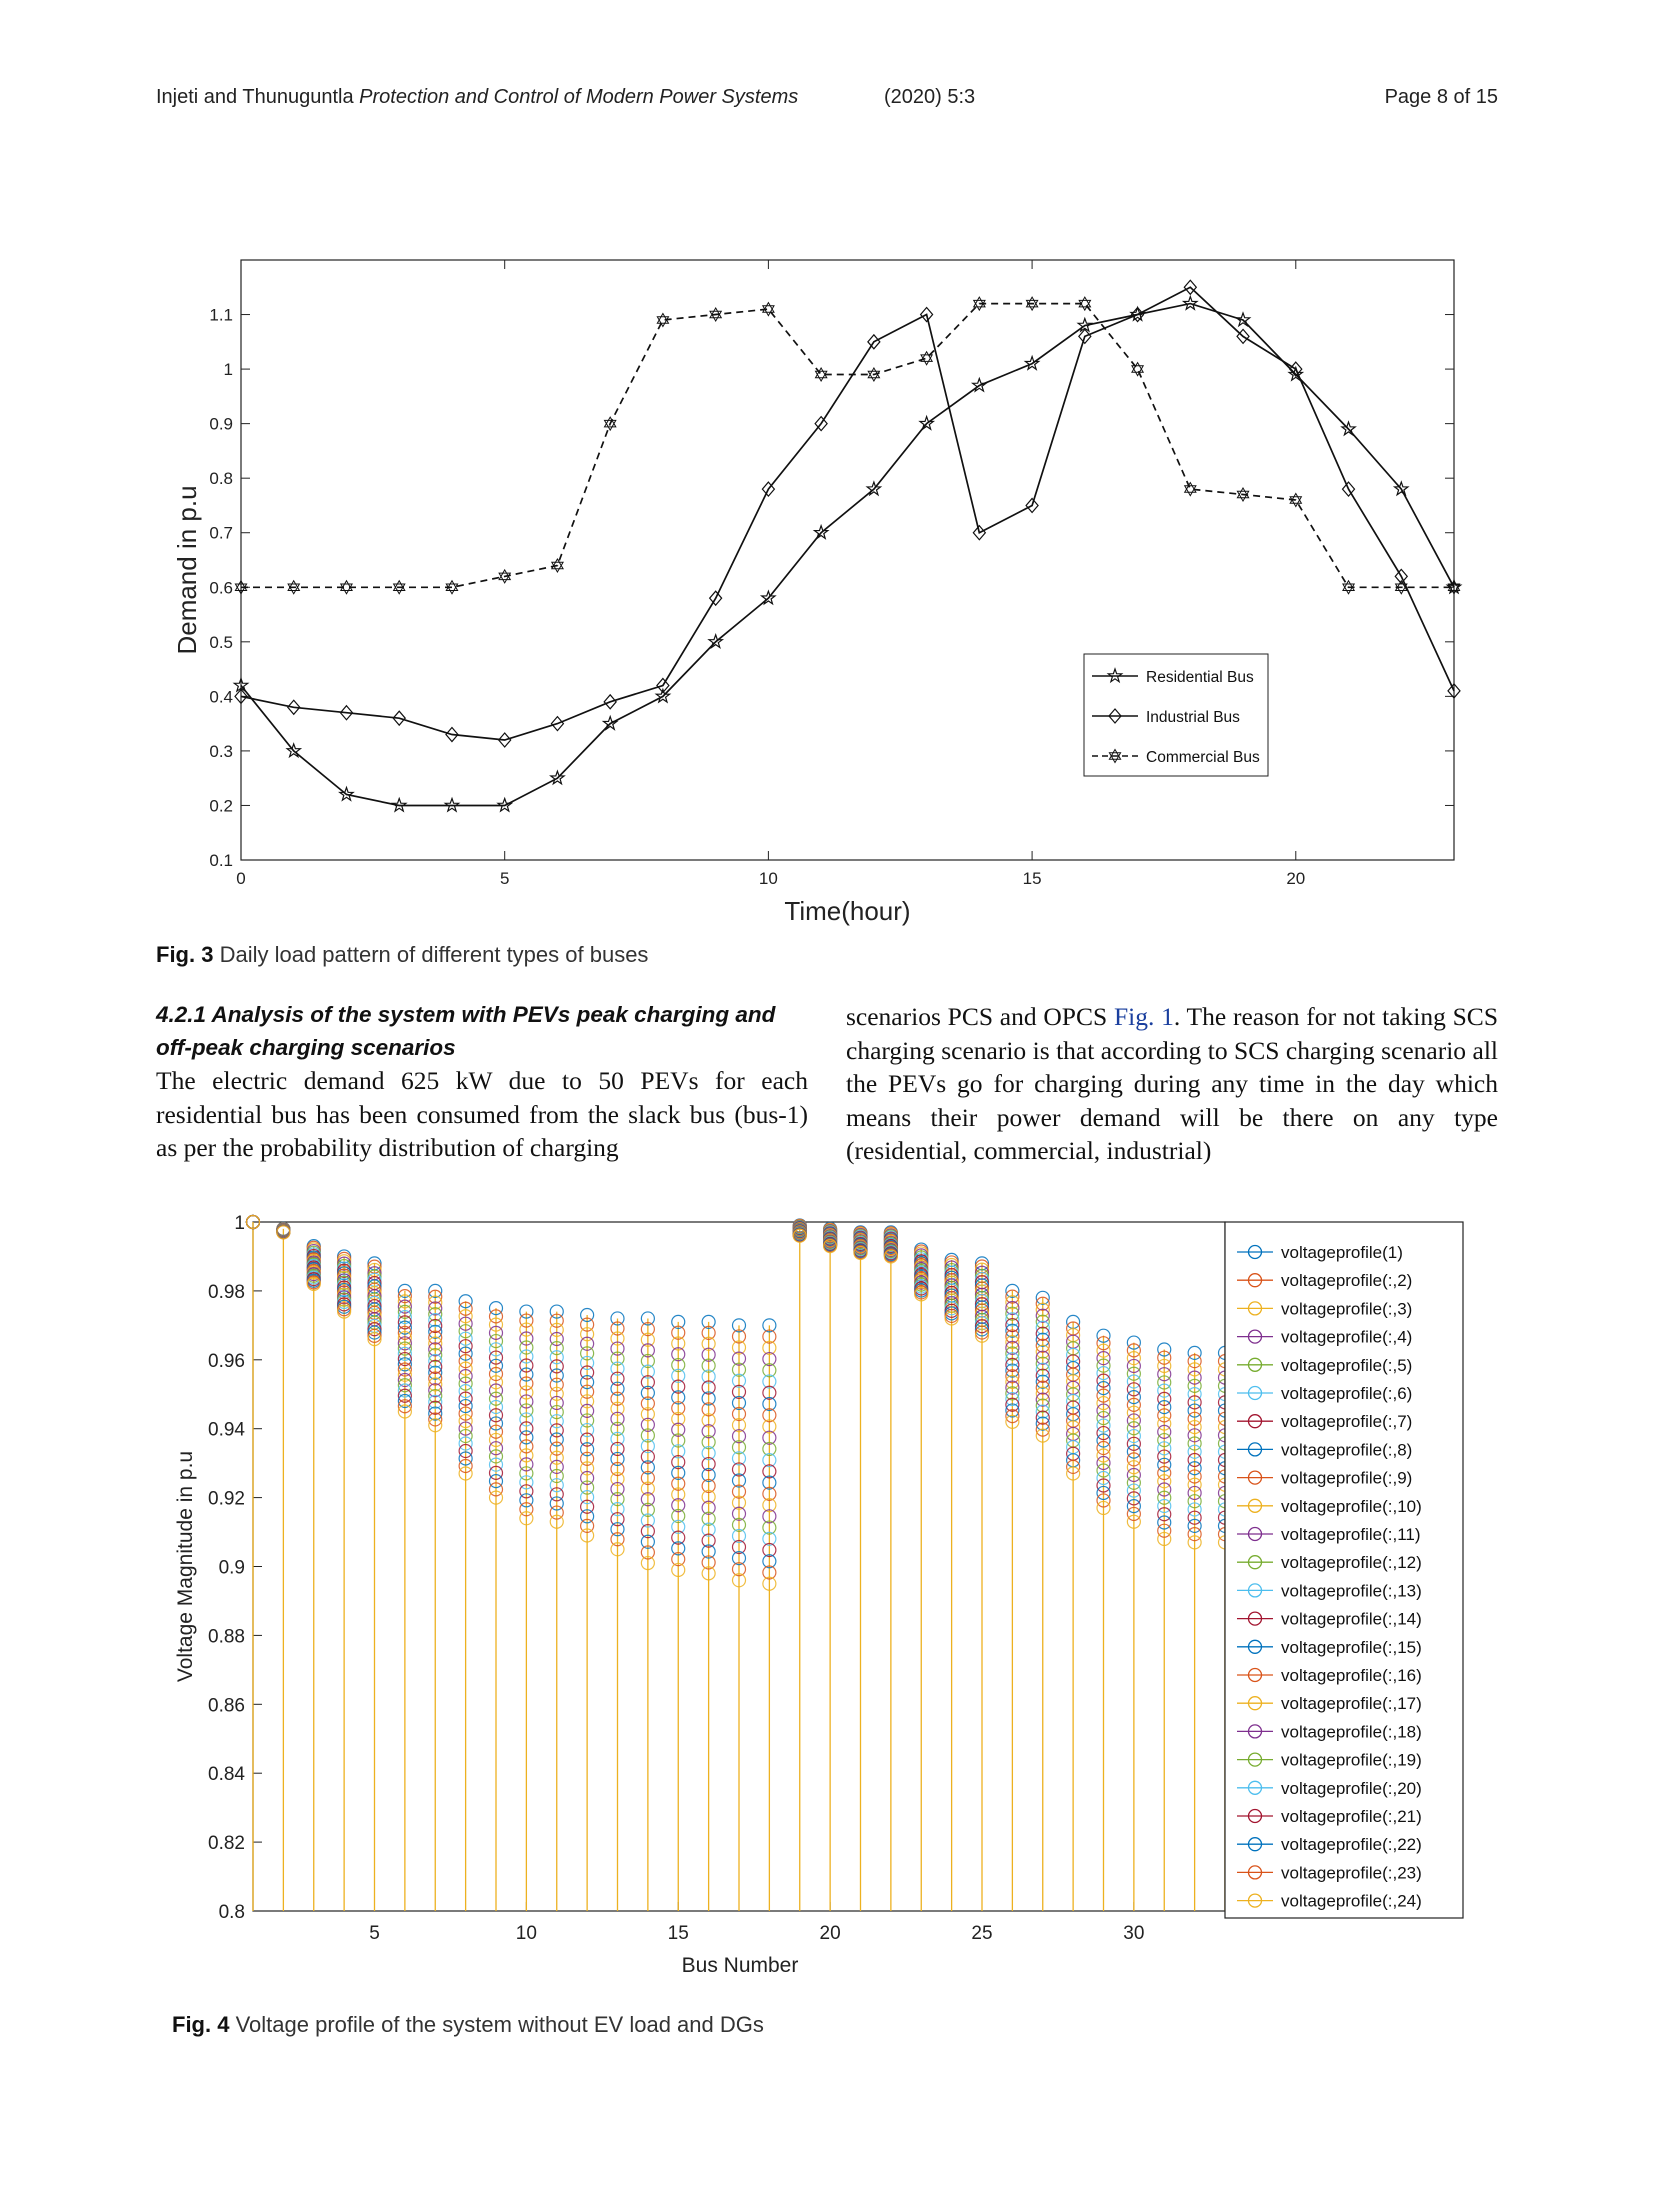  What do you see at coordinates (1351, 1816) in the screenshot?
I see `legend-entry: voltageprofile(:,21)` at bounding box center [1351, 1816].